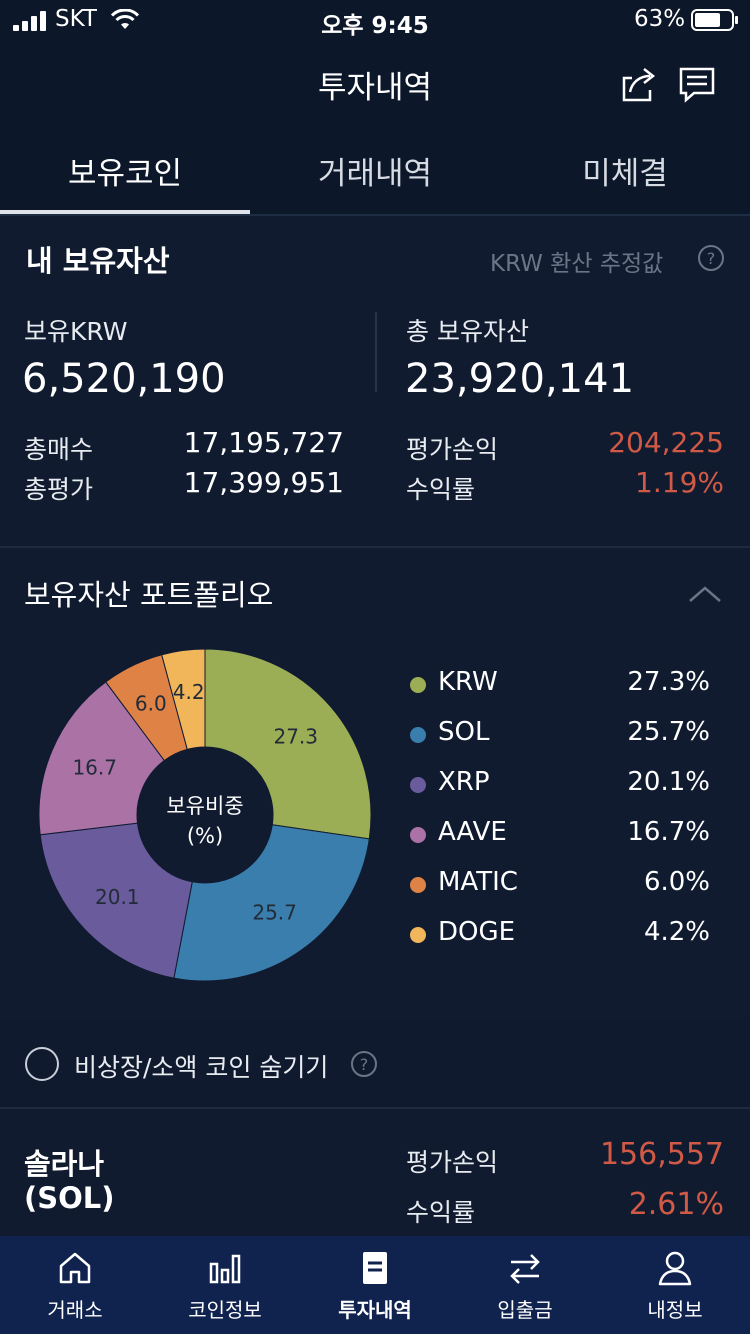  What do you see at coordinates (225, 1285) in the screenshot?
I see `nav-coin-info: 코인정보` at bounding box center [225, 1285].